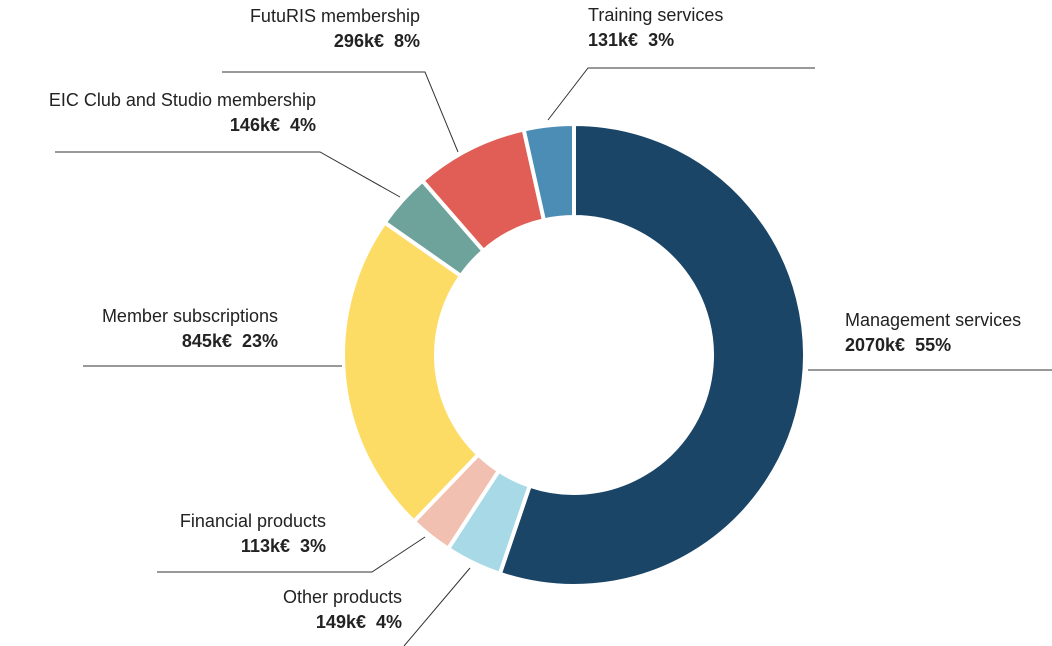  What do you see at coordinates (182, 100) in the screenshot?
I see `slice-label: EIC Club and Studio membership` at bounding box center [182, 100].